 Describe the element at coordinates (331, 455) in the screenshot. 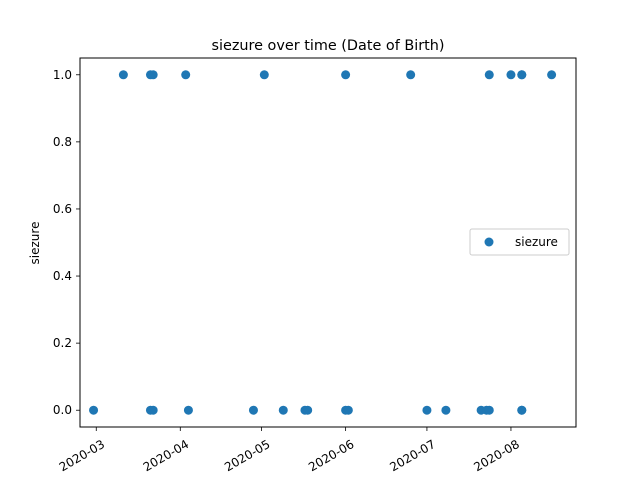

I see `x-tick-label: 2020-06` at that location.